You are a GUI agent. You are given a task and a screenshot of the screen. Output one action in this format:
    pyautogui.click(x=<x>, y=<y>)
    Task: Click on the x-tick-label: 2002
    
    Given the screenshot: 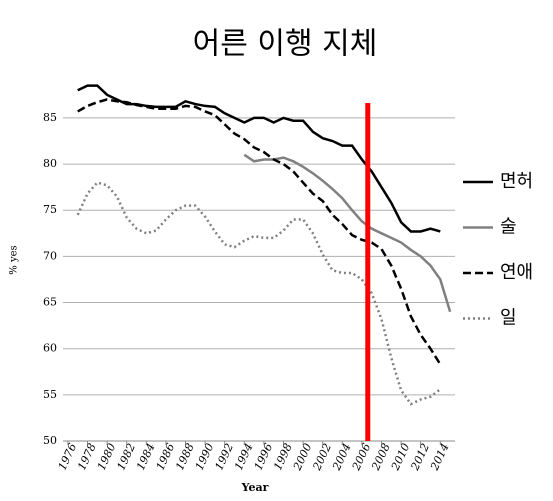 What is the action you would take?
    pyautogui.click(x=322, y=457)
    